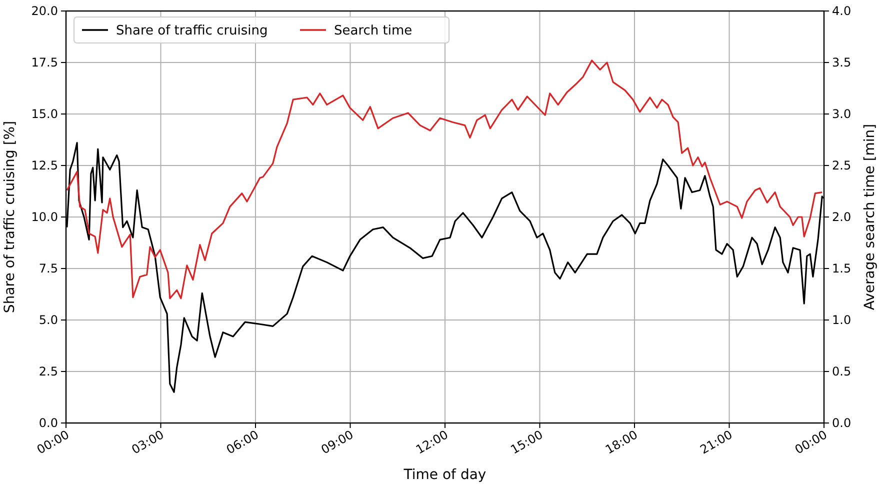 This screenshot has width=879, height=487. Describe the element at coordinates (842, 371) in the screenshot. I see `y2-tick-label: 0.5` at that location.